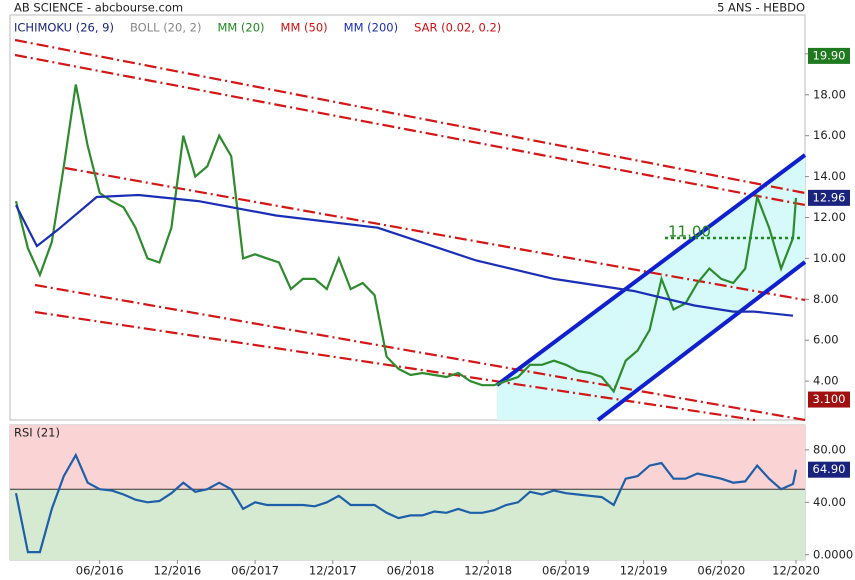 The image size is (855, 580). I want to click on y-tick-label: 12.00, so click(829, 217).